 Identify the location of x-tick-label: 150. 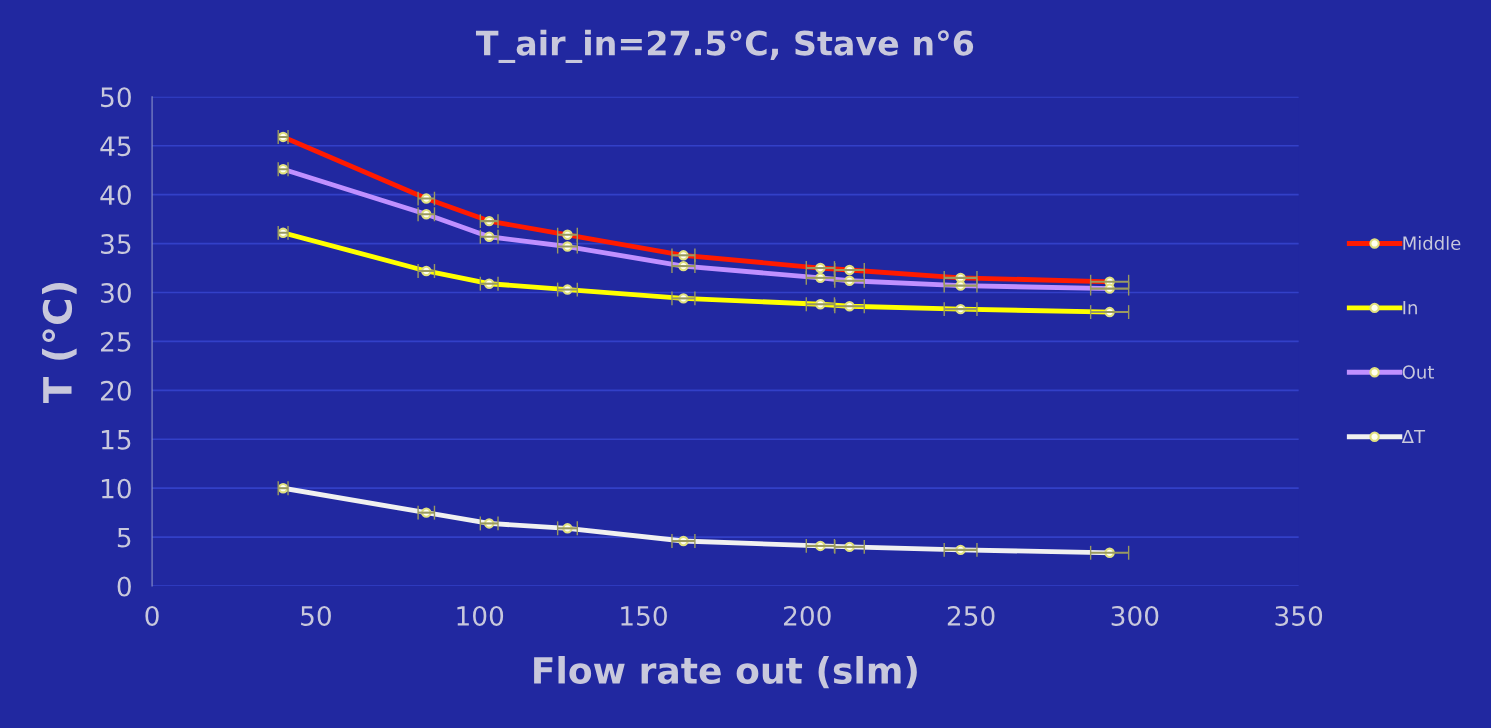
(644, 615).